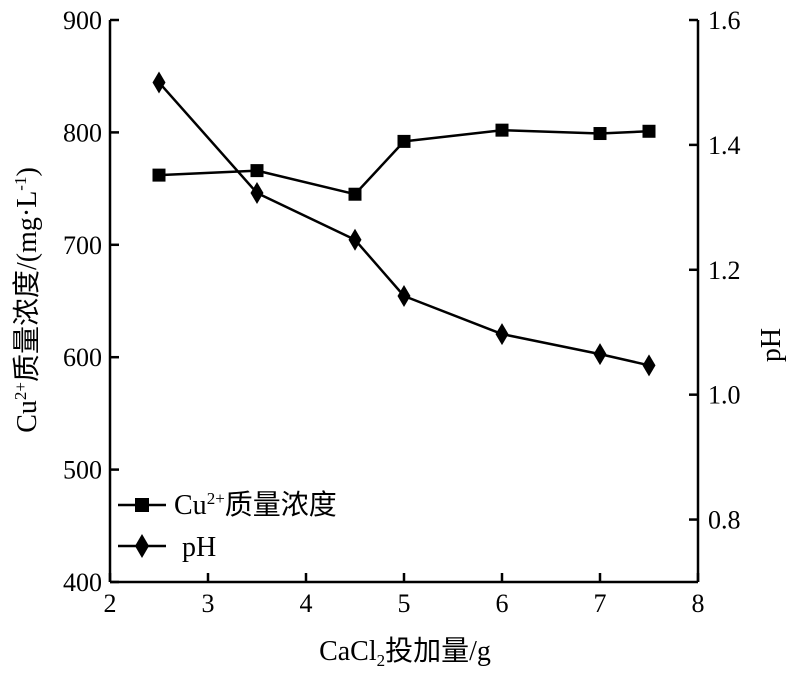  I want to click on legend-label-cu: Cu2+质量浓度, so click(255, 505).